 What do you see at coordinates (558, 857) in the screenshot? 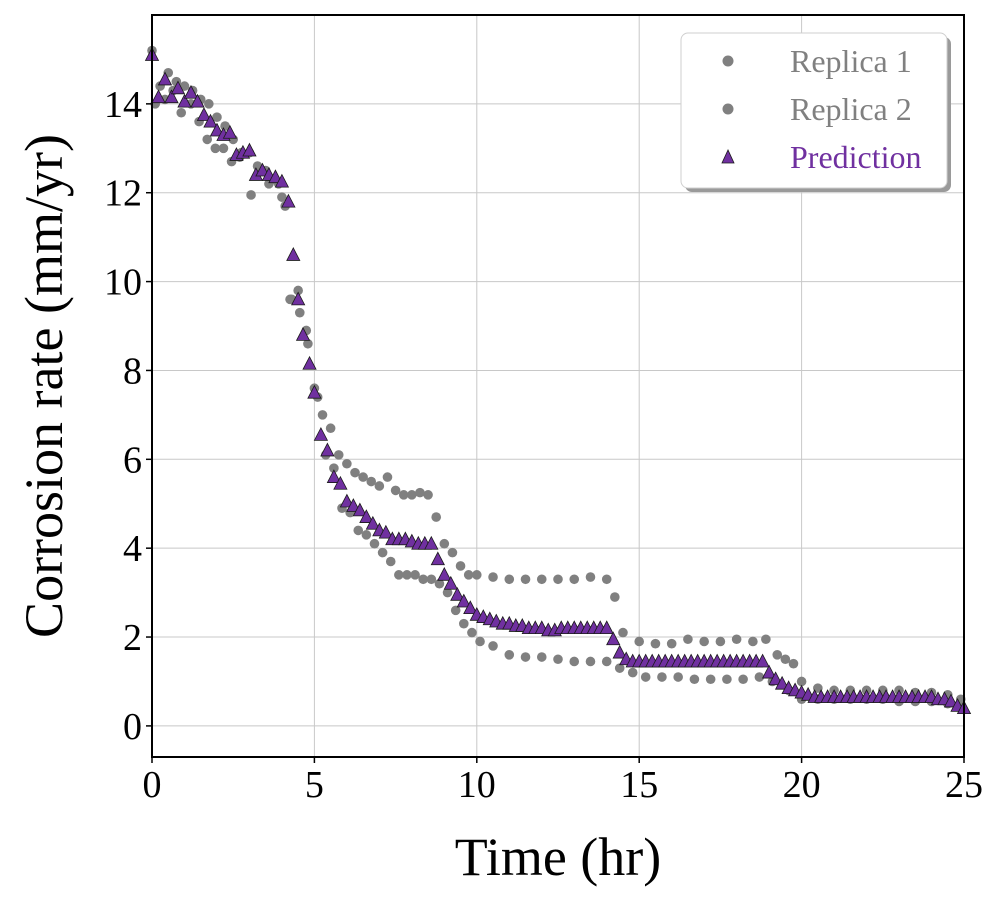
I see `x-axis-title: Time (hr)` at bounding box center [558, 857].